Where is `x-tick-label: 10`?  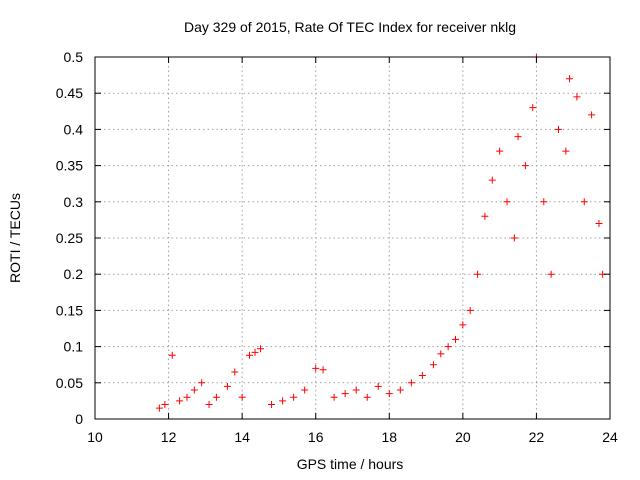
x-tick-label: 10 is located at coordinates (95, 437).